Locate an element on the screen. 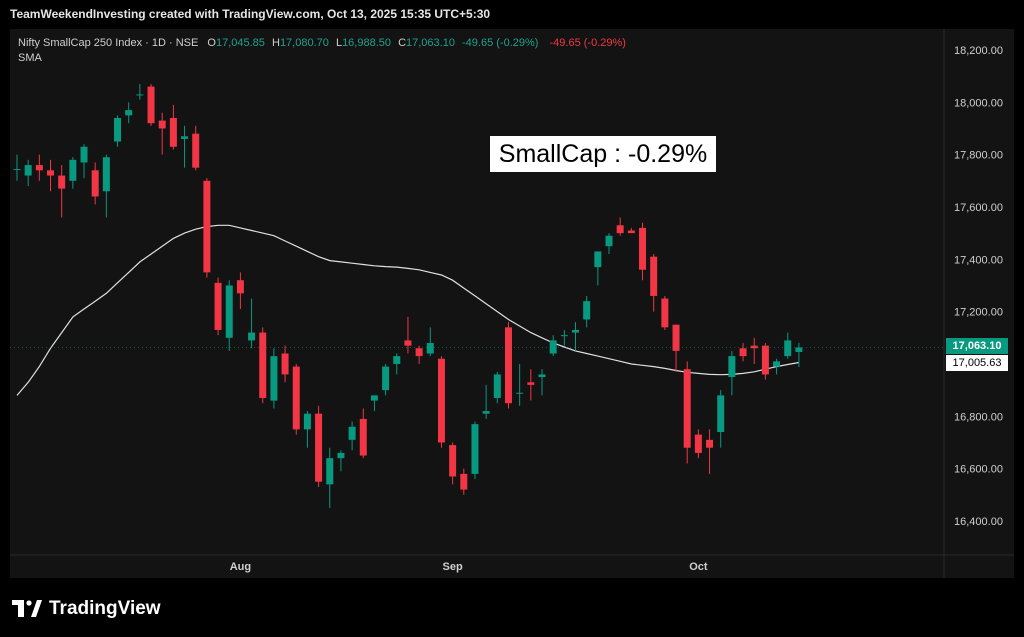  y-tick-label: 18,000.00 is located at coordinates (978, 103).